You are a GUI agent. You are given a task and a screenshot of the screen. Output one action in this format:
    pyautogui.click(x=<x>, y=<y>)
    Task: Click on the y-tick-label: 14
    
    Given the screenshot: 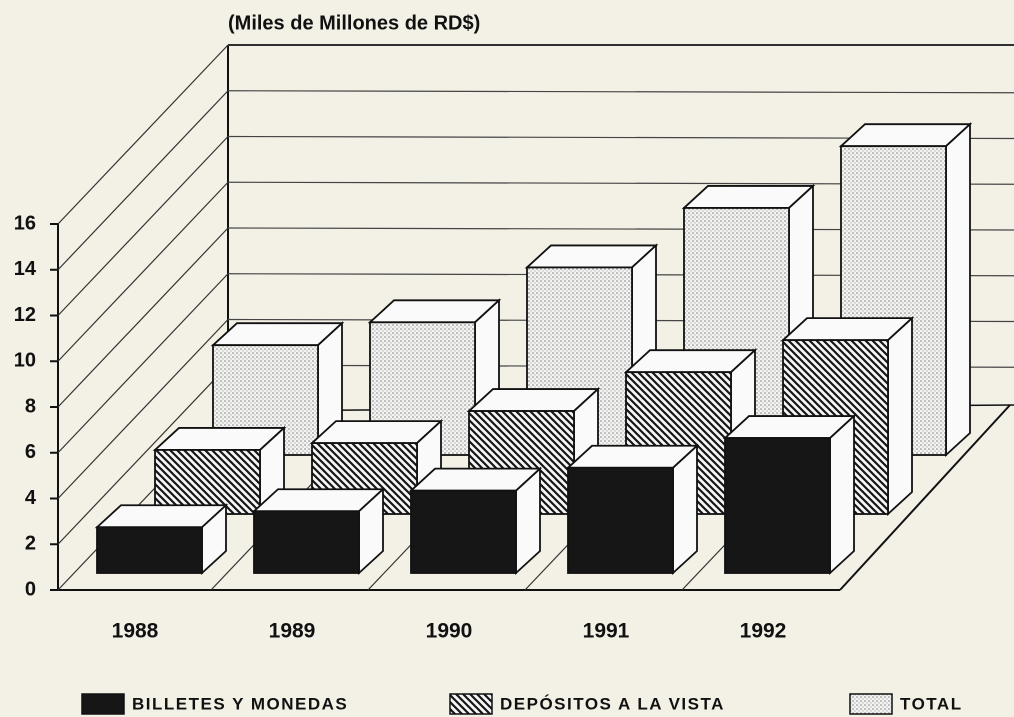 What is the action you would take?
    pyautogui.click(x=25, y=269)
    